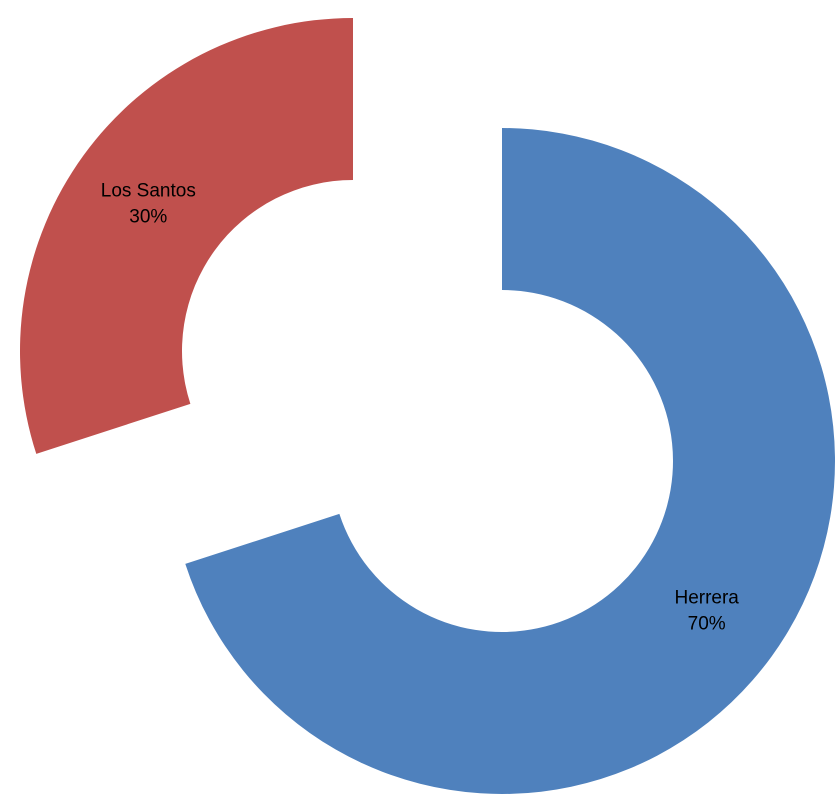 This screenshot has height=801, width=835. Describe the element at coordinates (706, 598) in the screenshot. I see `slice-label-herrera: Herrera` at that location.